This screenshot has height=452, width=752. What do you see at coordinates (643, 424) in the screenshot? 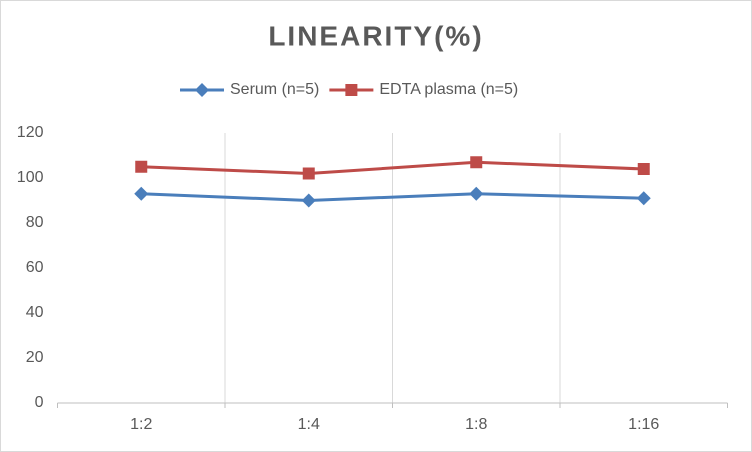
I see `x-tick-label: 1:16` at bounding box center [643, 424].